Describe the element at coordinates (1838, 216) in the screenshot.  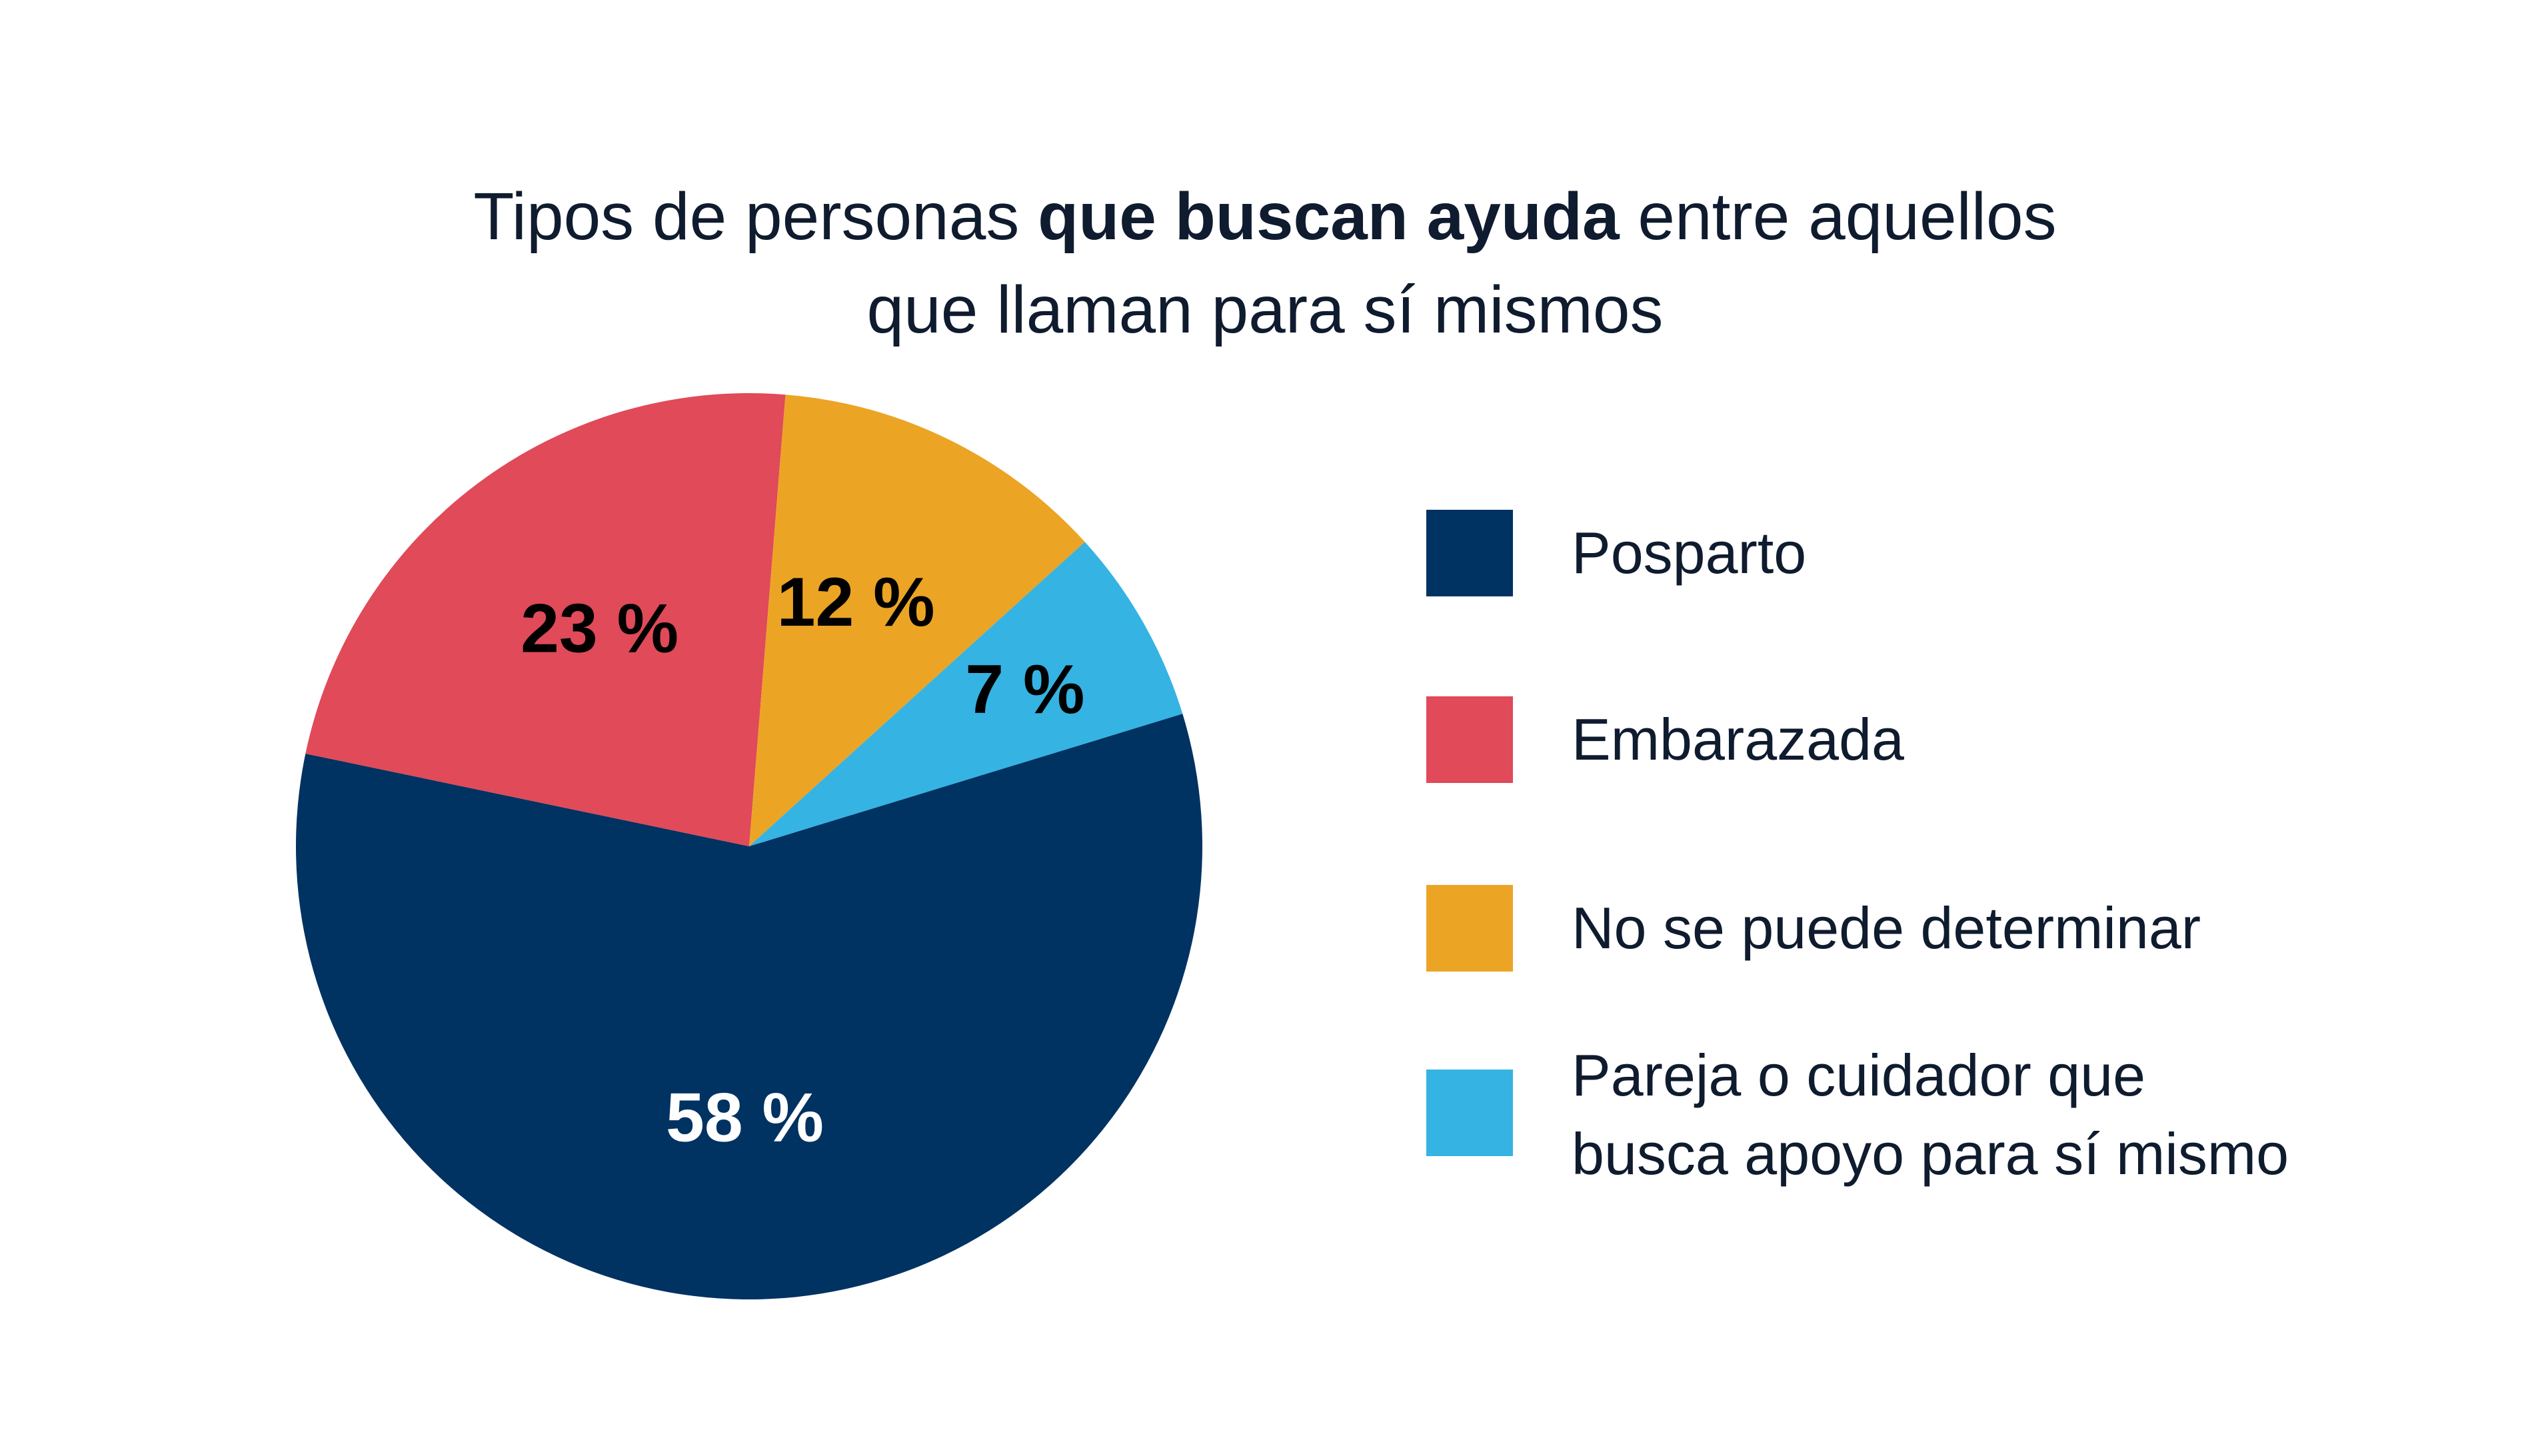
I see `chart-title-suffix: entre aquellos` at that location.